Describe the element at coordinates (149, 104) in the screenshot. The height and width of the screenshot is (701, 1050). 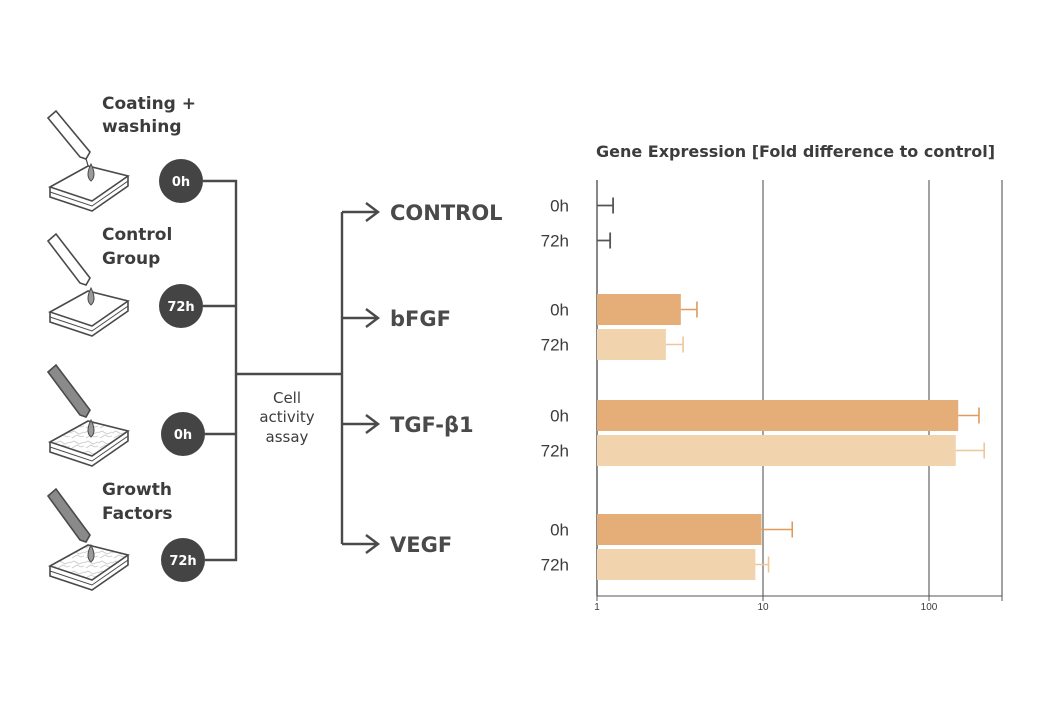
I see `group-label-line1: Coating +` at that location.